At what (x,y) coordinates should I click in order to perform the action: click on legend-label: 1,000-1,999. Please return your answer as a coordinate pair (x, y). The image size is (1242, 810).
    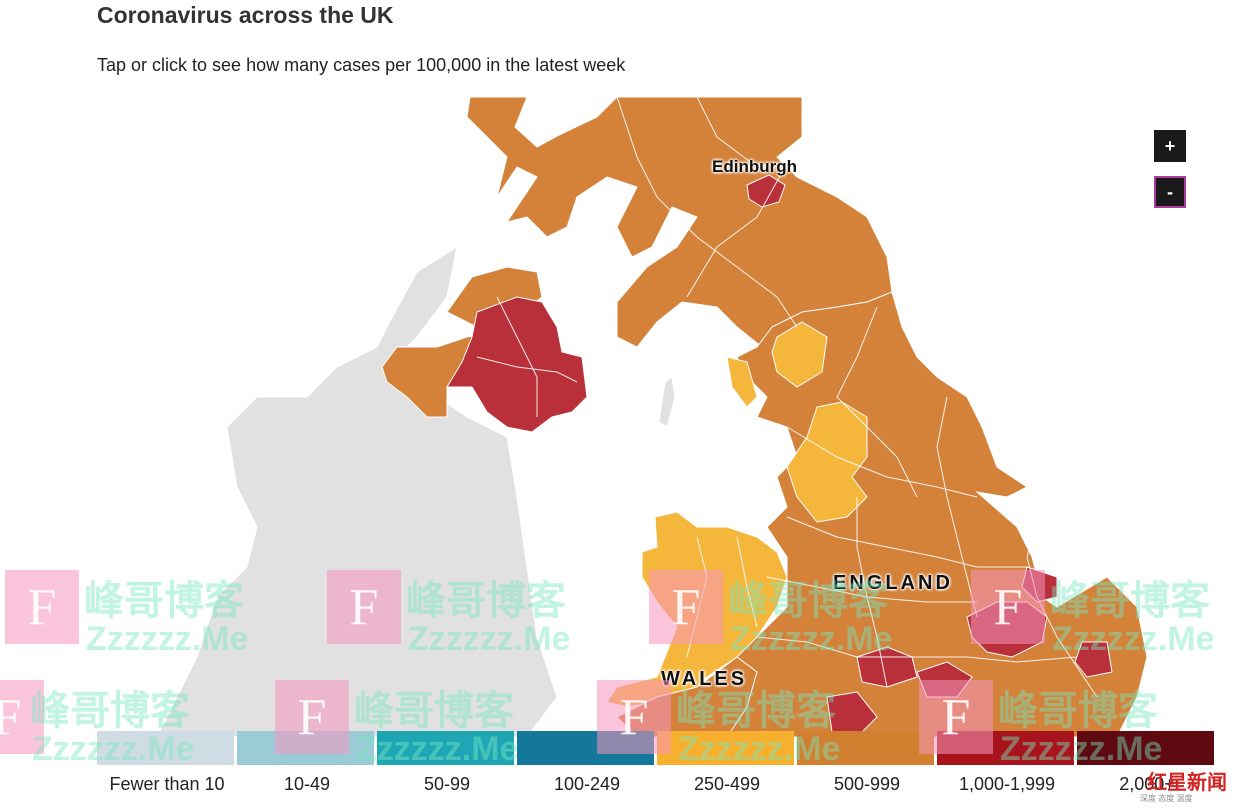
    Looking at the image, I should click on (1007, 784).